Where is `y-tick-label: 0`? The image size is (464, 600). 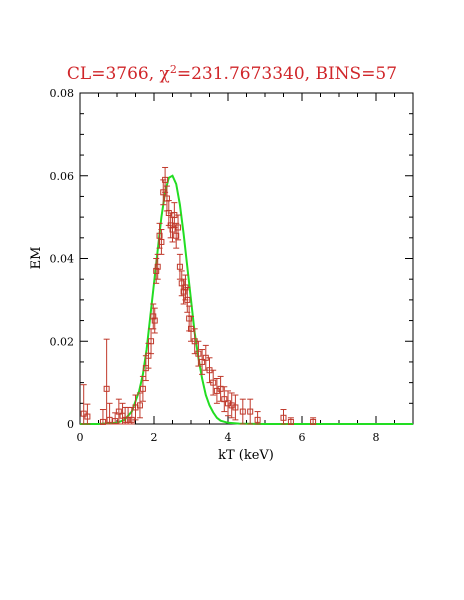 y-tick-label: 0 is located at coordinates (70, 424).